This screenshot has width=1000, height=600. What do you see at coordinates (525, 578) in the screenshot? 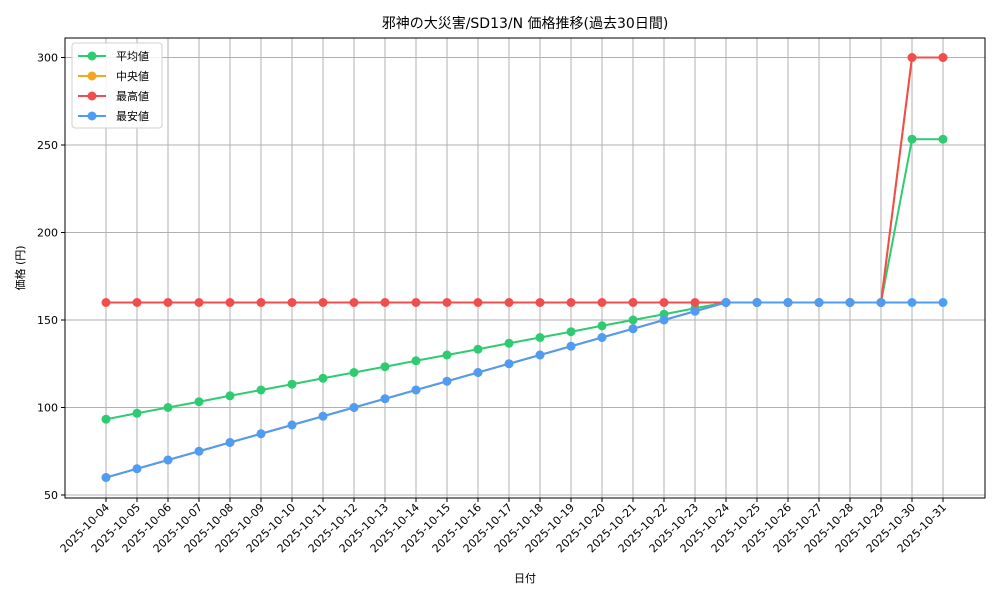
I see `x-axis-label: 日付` at bounding box center [525, 578].